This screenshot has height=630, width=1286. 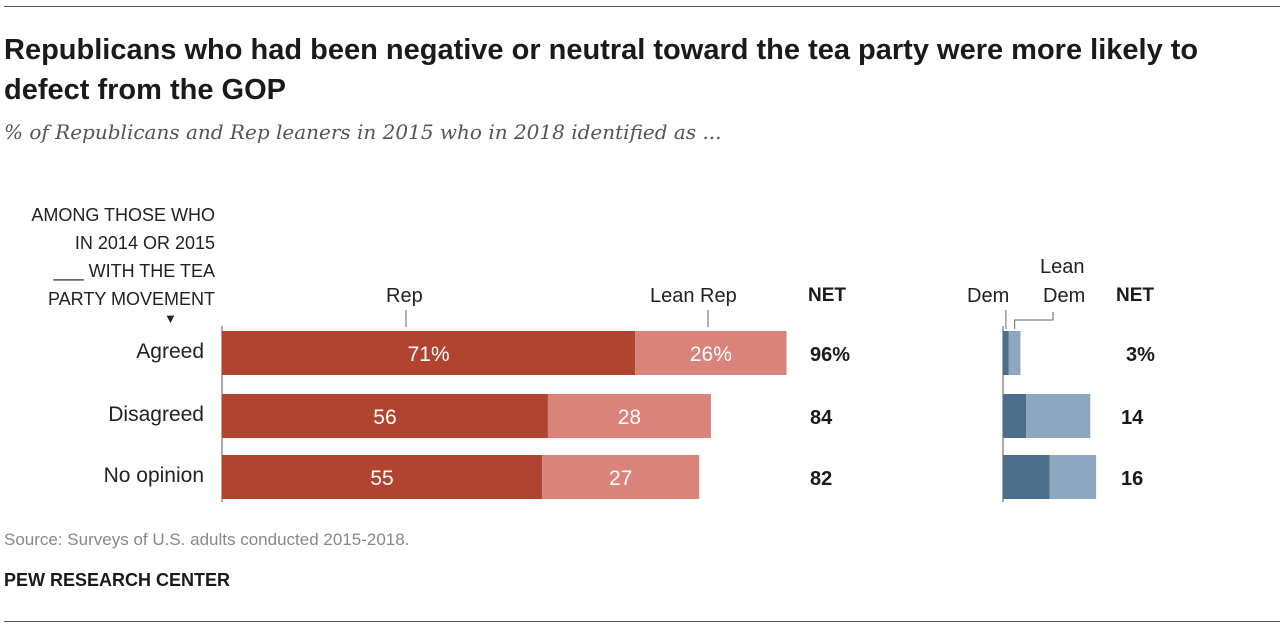 I want to click on bottom-rule, so click(x=642, y=621).